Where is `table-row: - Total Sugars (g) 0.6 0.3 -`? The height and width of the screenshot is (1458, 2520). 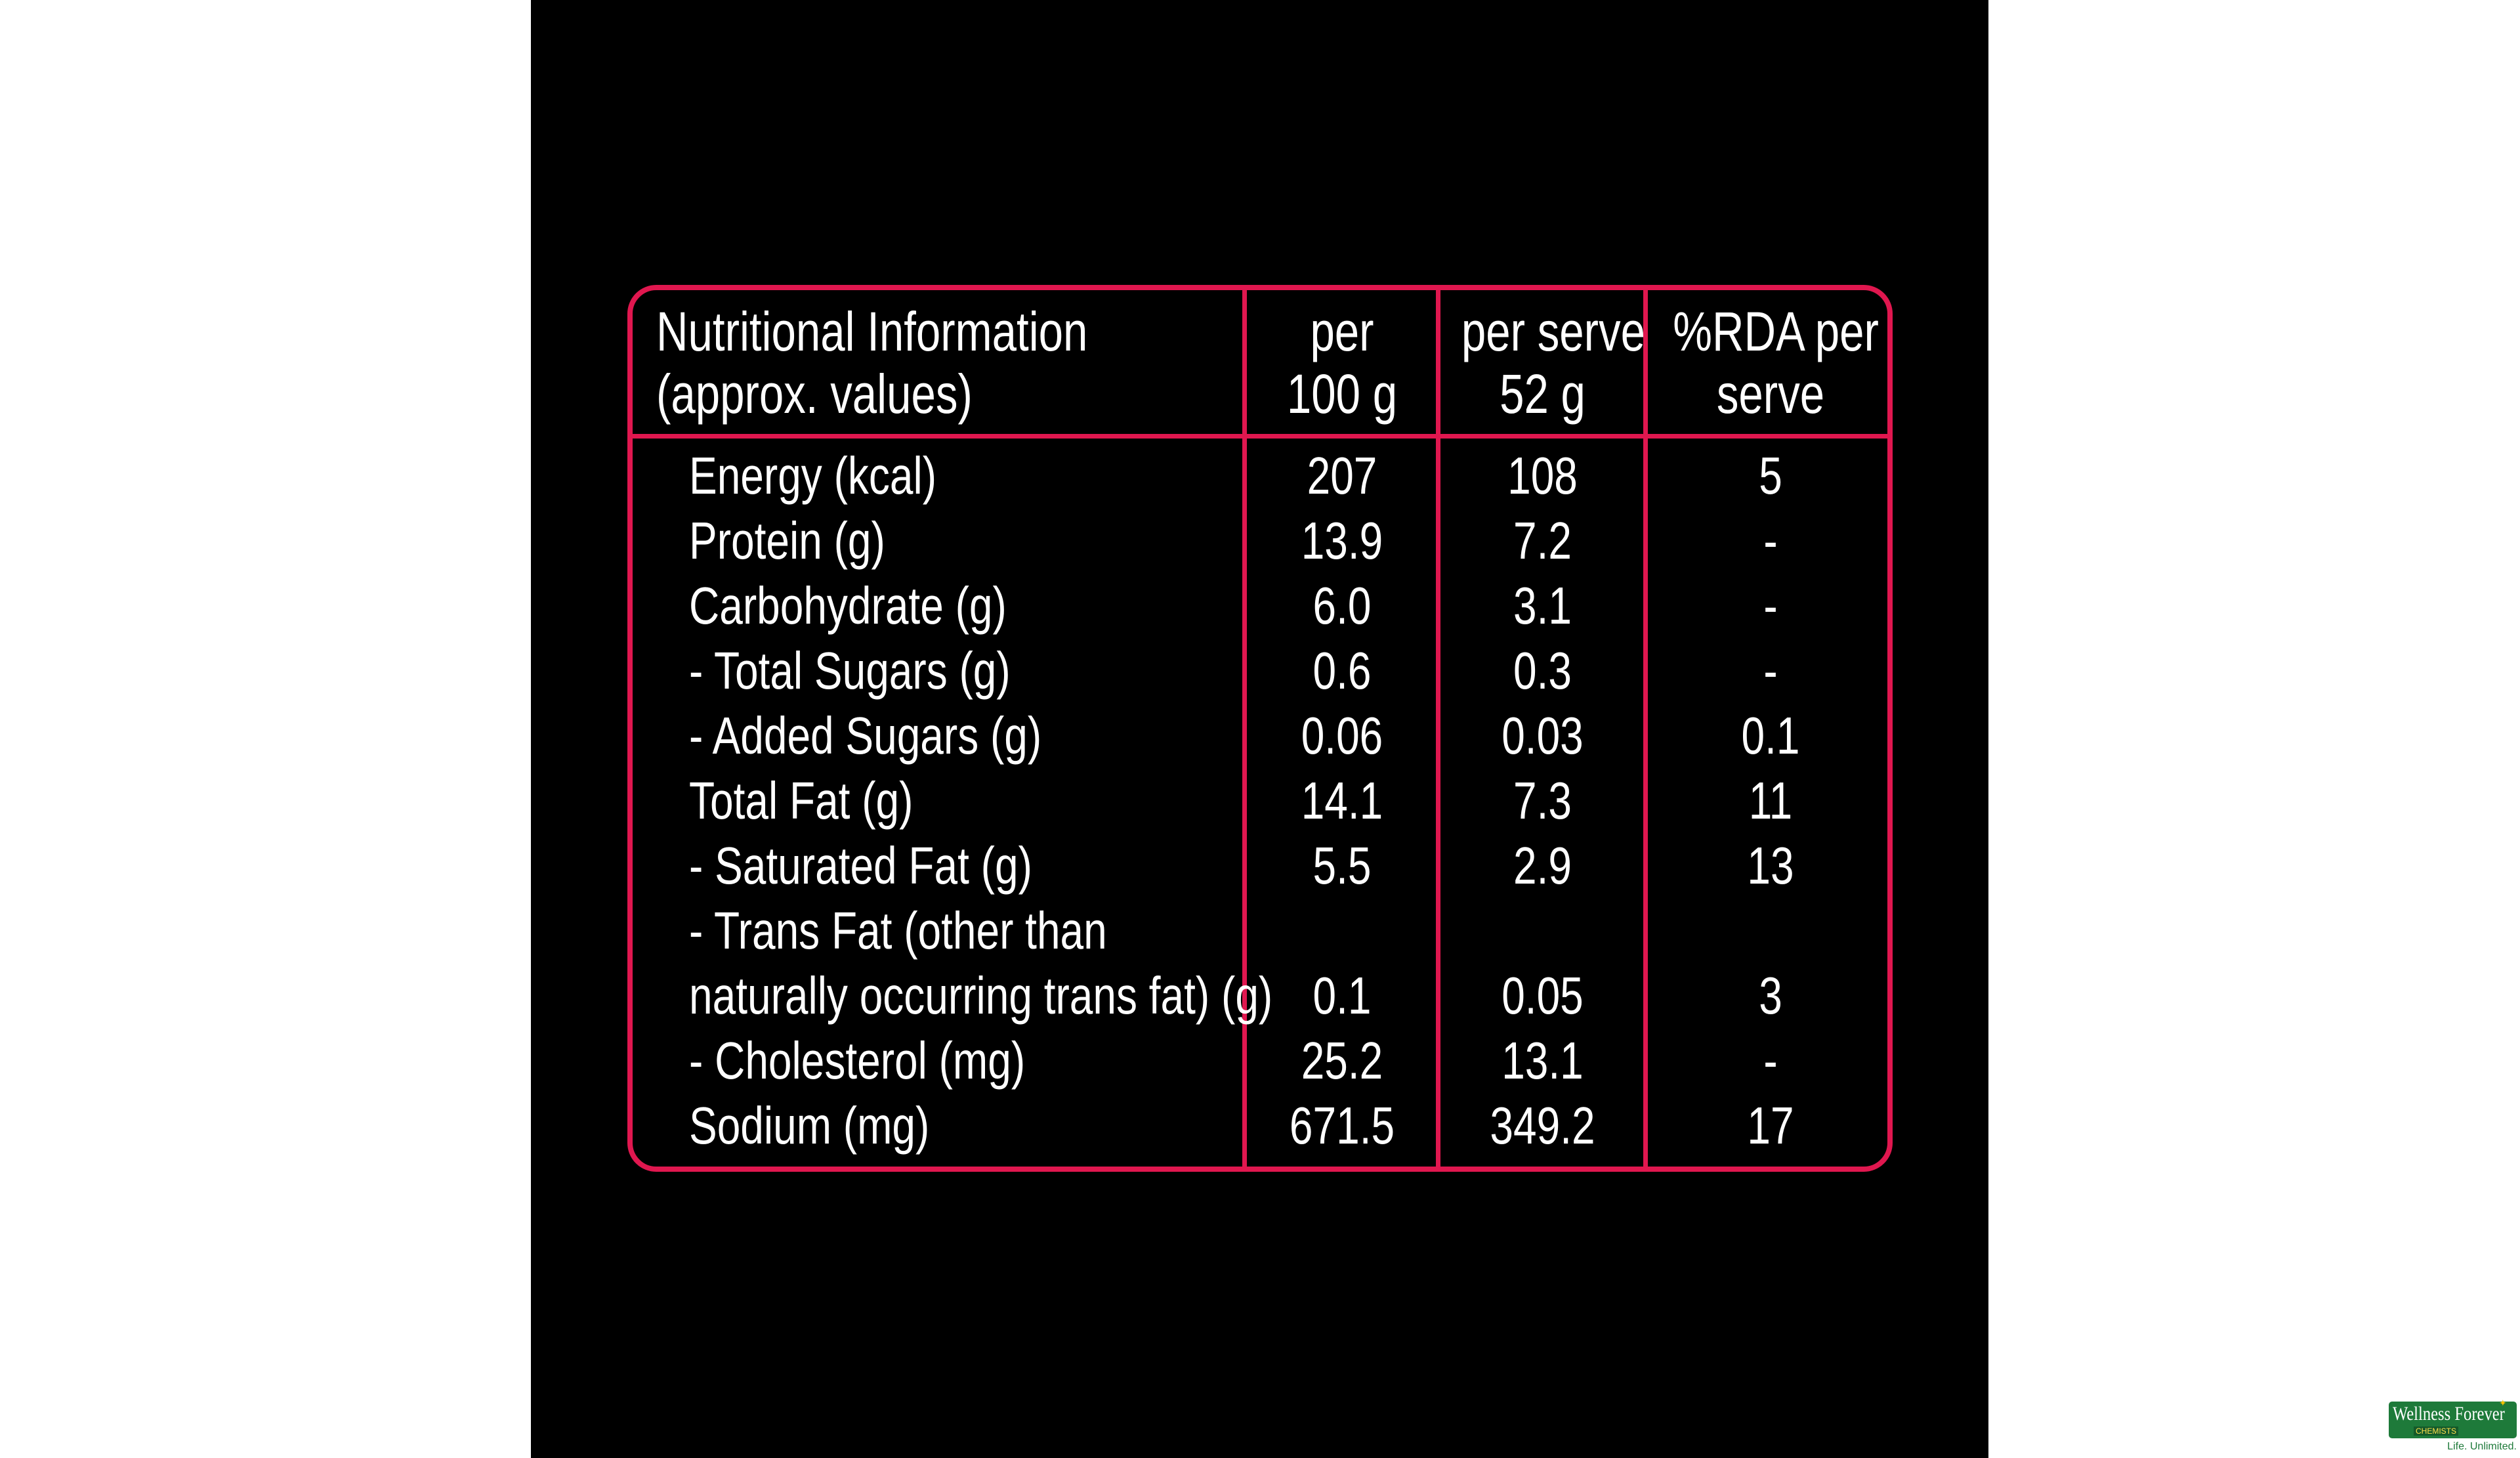
table-row: - Total Sugars (g) 0.6 0.3 - is located at coordinates (1260, 670).